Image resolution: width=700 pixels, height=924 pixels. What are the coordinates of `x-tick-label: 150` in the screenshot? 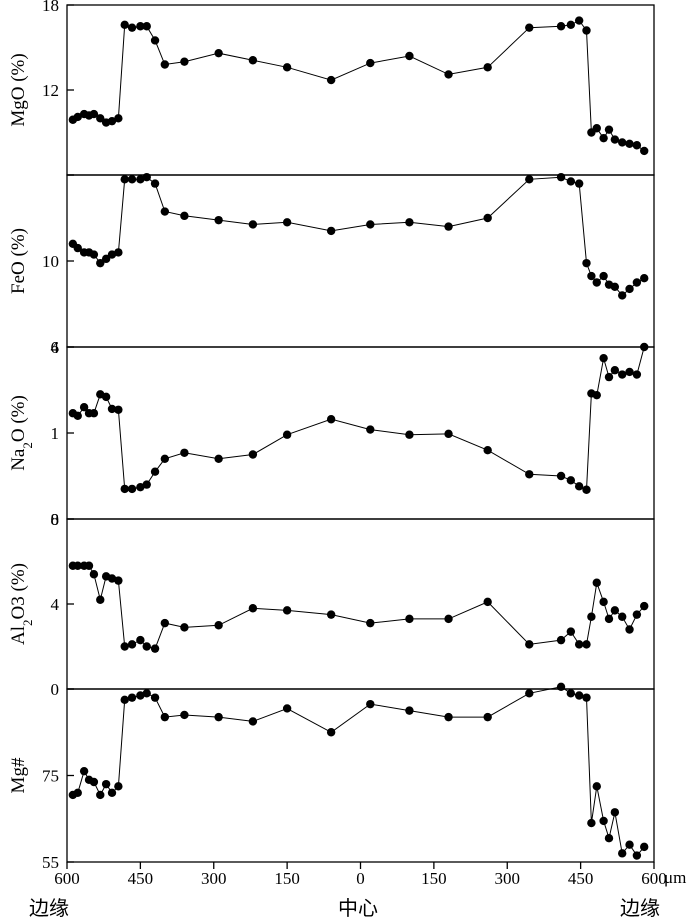 It's located at (434, 878).